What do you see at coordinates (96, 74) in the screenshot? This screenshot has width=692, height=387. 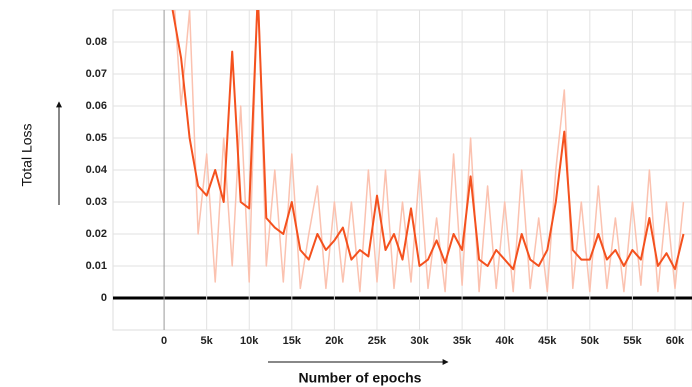 I see `y-tick-label: 0.07` at bounding box center [96, 74].